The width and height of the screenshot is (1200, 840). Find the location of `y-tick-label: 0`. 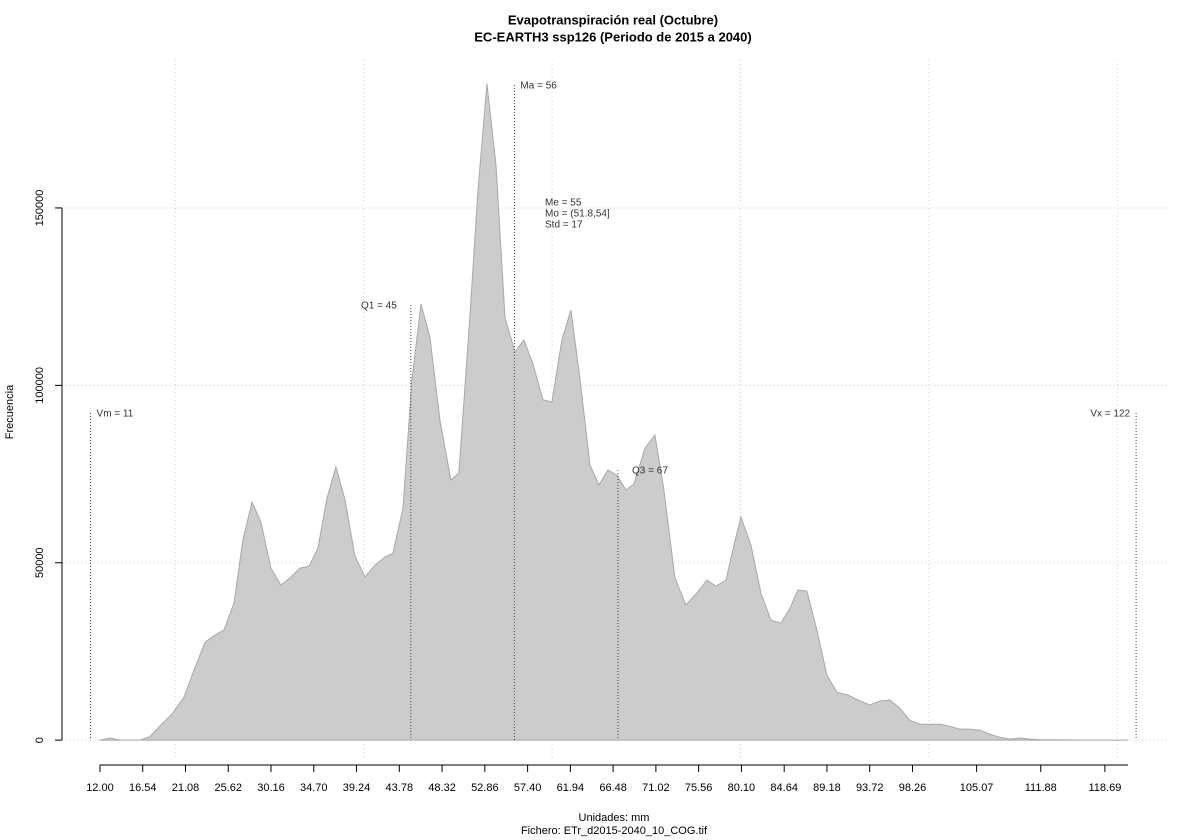

y-tick-label: 0 is located at coordinates (40, 740).